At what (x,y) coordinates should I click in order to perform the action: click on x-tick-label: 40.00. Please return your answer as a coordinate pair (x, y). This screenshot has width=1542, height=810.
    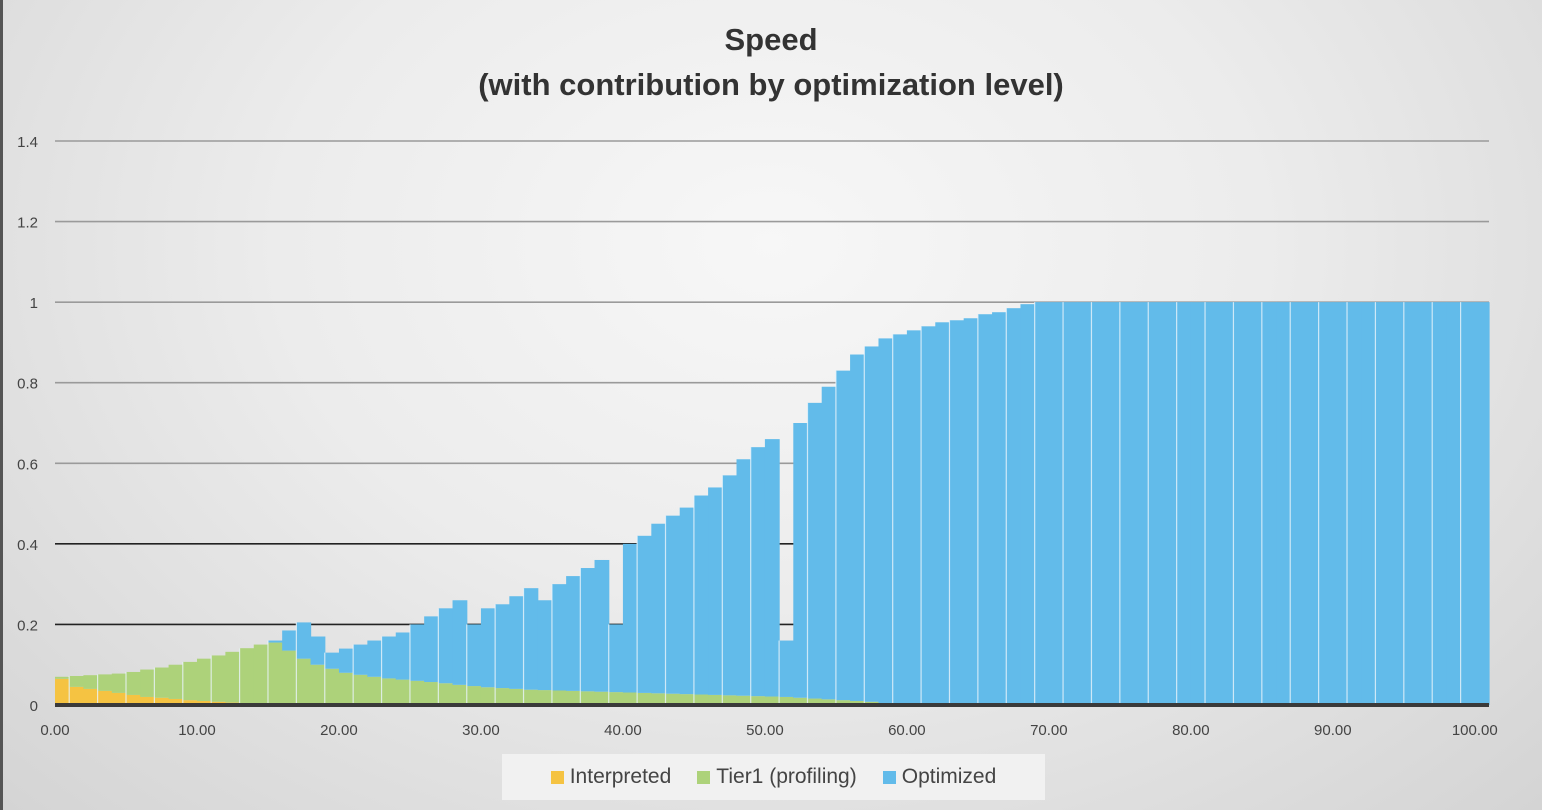
    Looking at the image, I should click on (623, 730).